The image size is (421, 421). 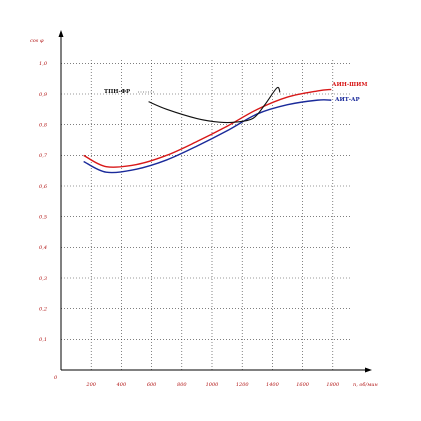 I want to click on x-tick-label: 600, so click(x=152, y=385).